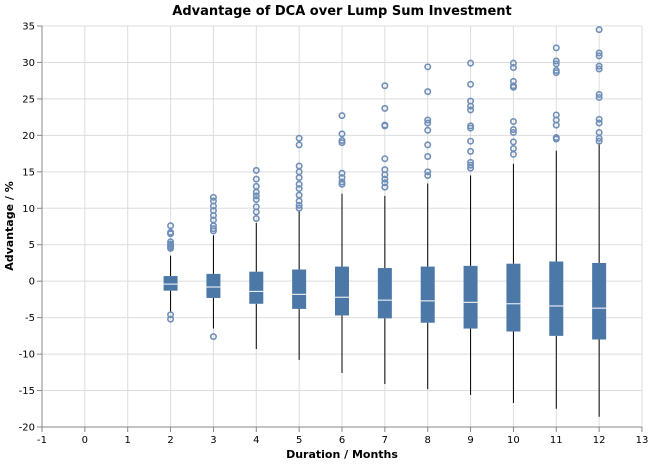  What do you see at coordinates (32, 282) in the screenshot?
I see `y-tick-label: 0` at bounding box center [32, 282].